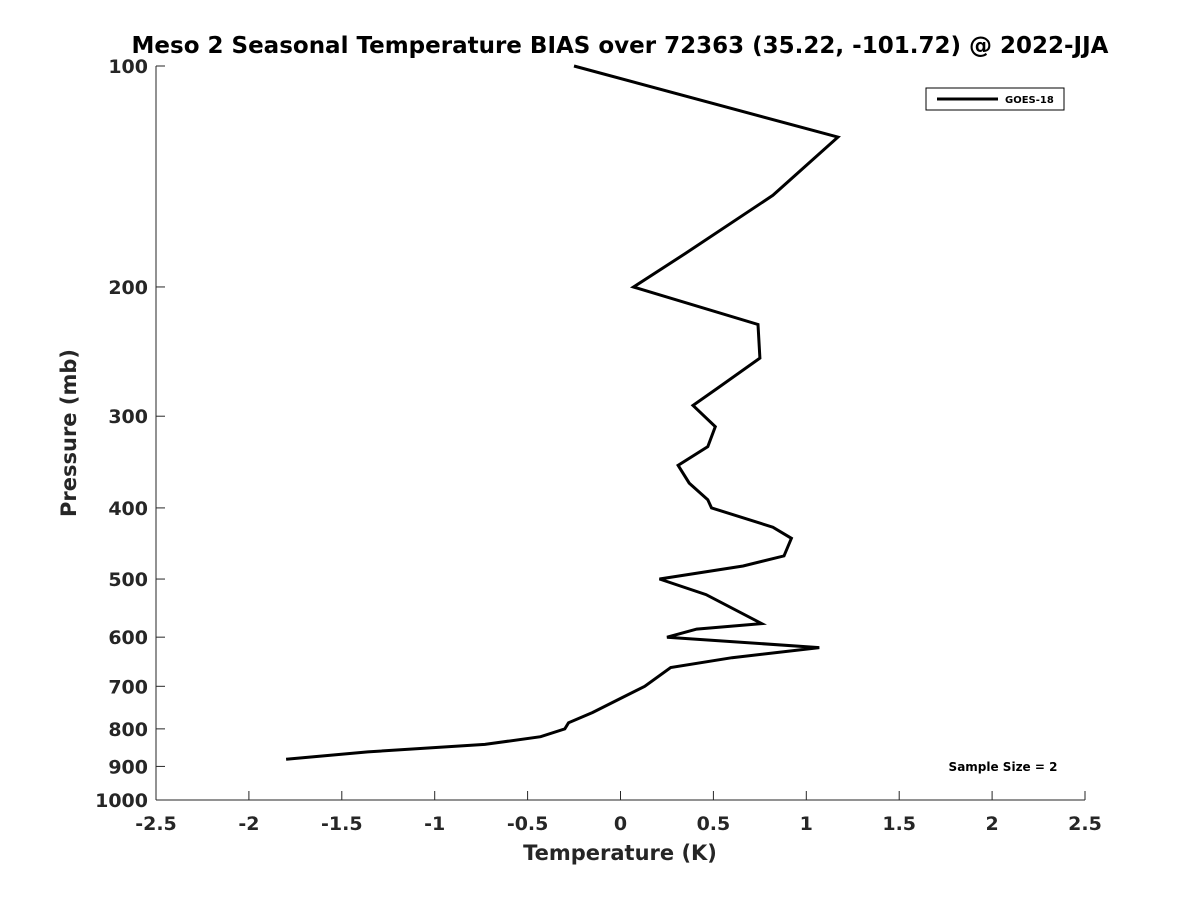 This screenshot has height=900, width=1200. Describe the element at coordinates (121, 801) in the screenshot. I see `y-tick-label: 1000` at that location.